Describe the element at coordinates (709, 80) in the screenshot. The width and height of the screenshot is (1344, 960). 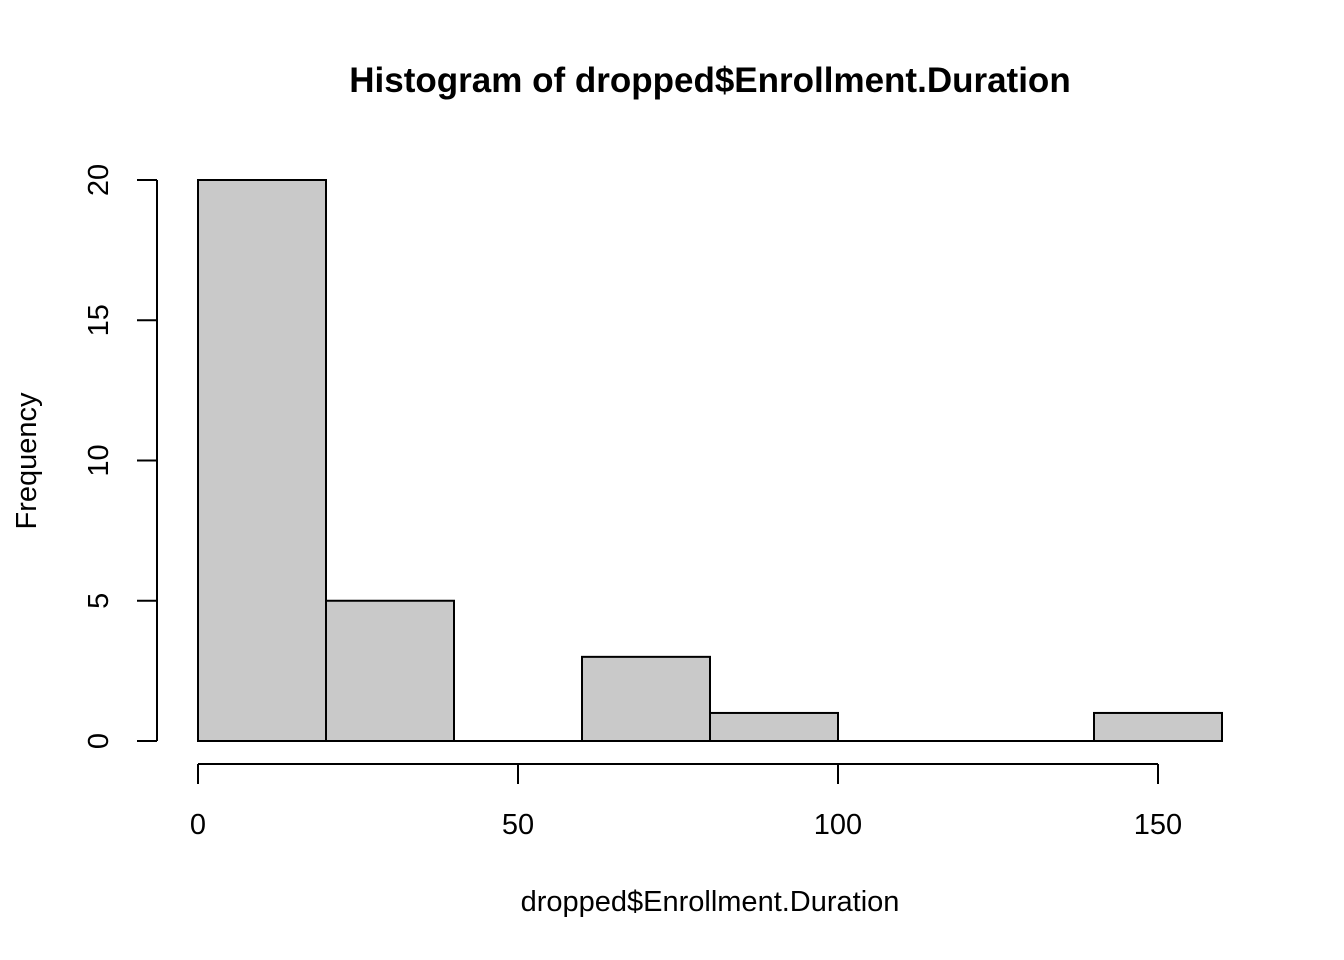
I see `chart-title: Histogram of dropped$Enrollment.Duration` at that location.